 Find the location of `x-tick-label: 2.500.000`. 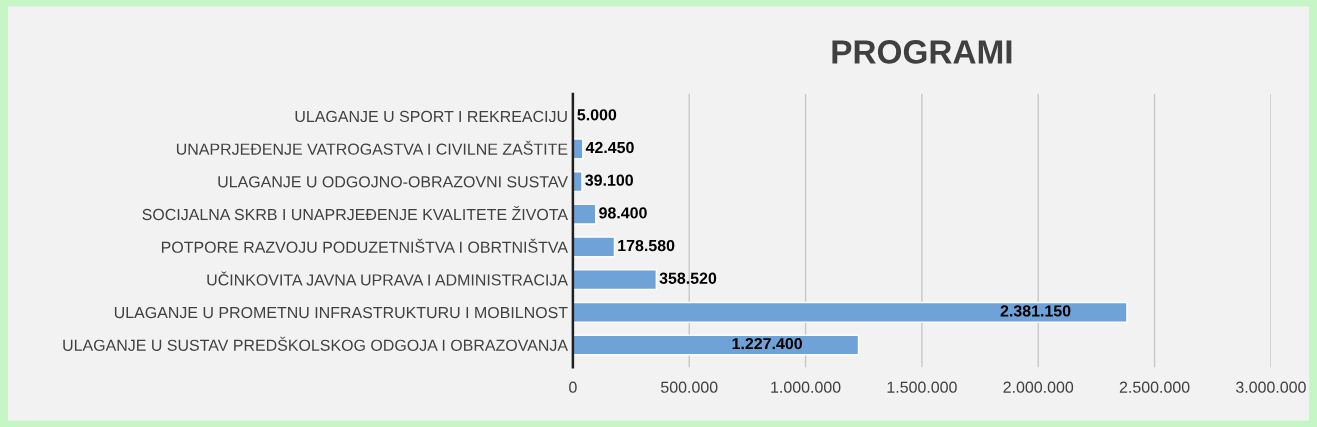

x-tick-label: 2.500.000 is located at coordinates (1154, 387).